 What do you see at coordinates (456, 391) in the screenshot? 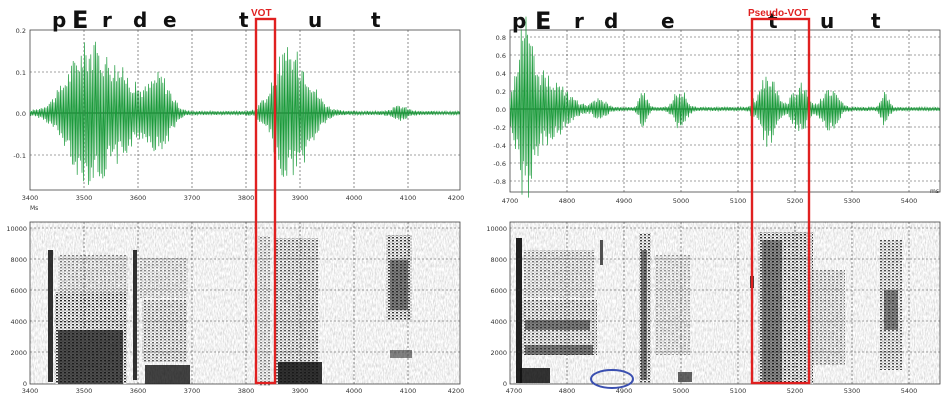
I see `spec-xtick-label: 4200` at bounding box center [456, 391].